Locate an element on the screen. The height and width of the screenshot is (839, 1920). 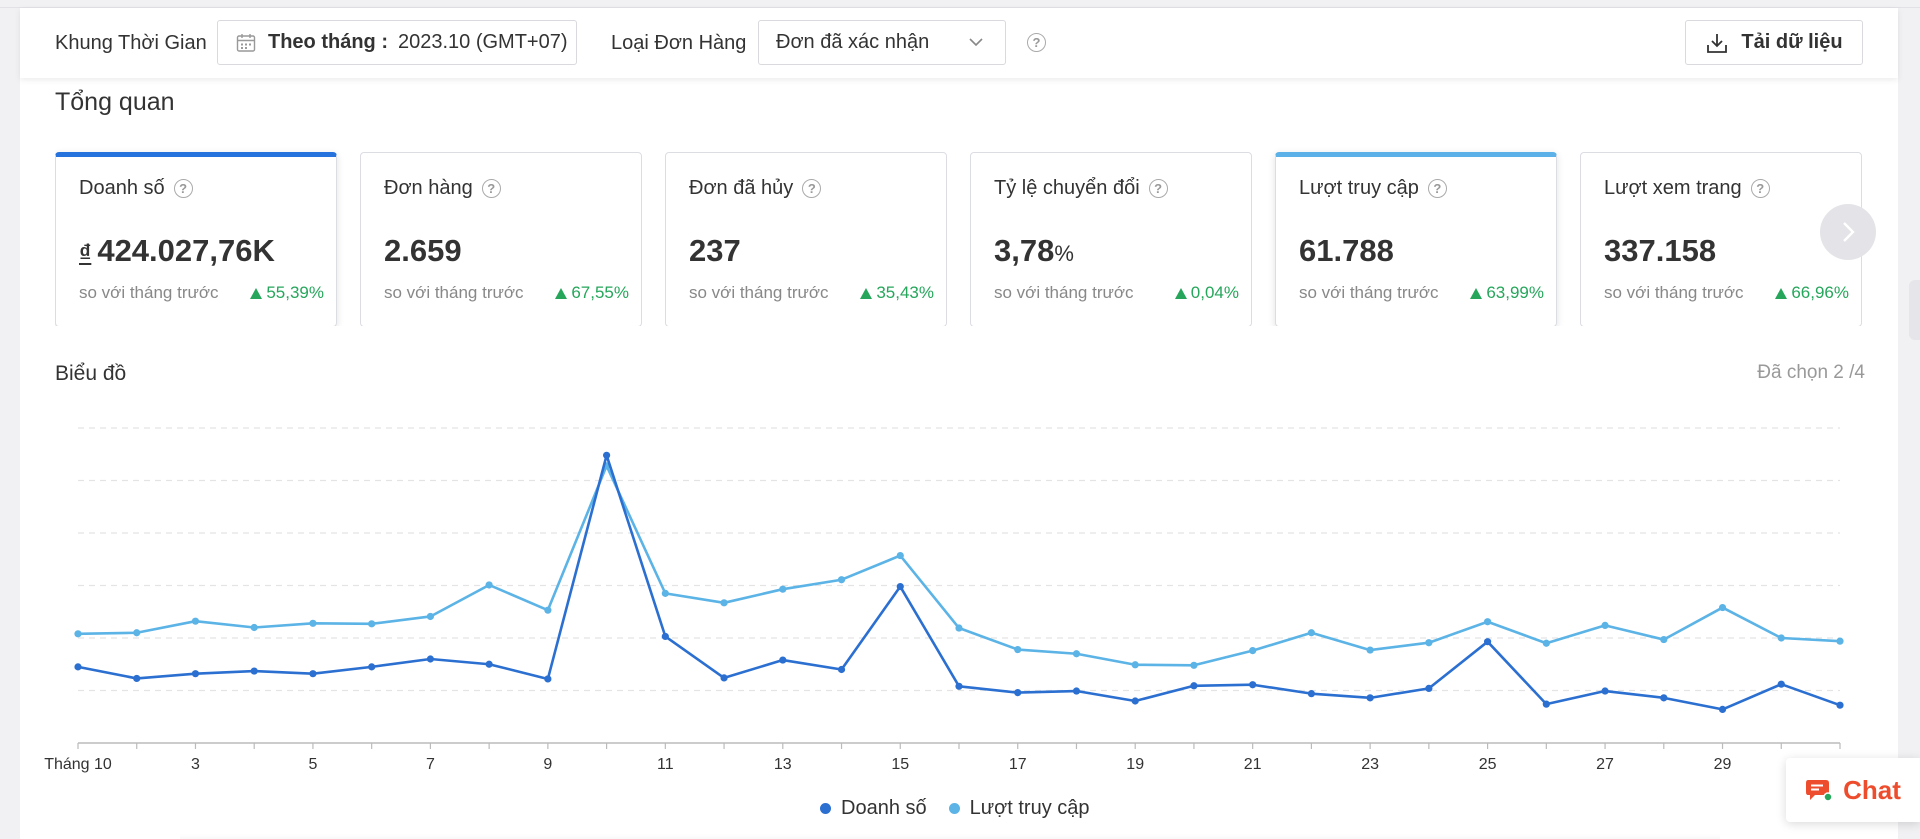
chat-icon is located at coordinates (1819, 791).